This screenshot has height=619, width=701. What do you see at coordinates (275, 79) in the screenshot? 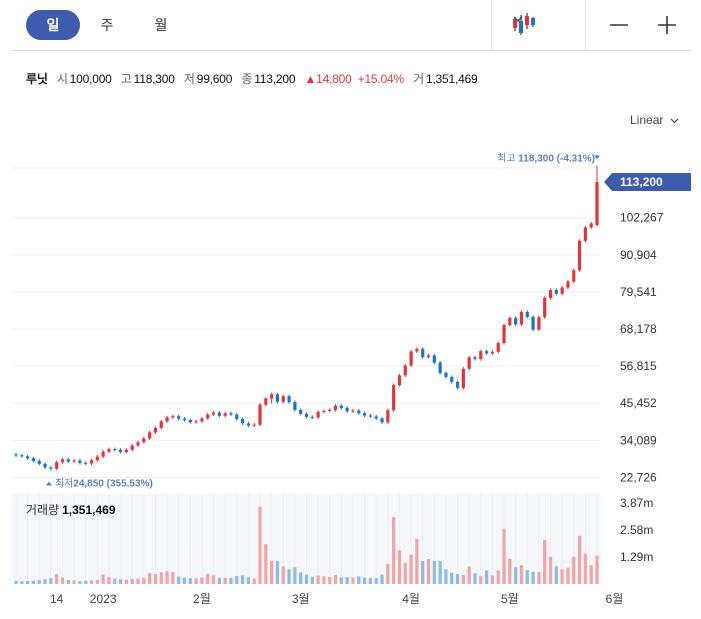
I see `close-value: 113,200` at bounding box center [275, 79].